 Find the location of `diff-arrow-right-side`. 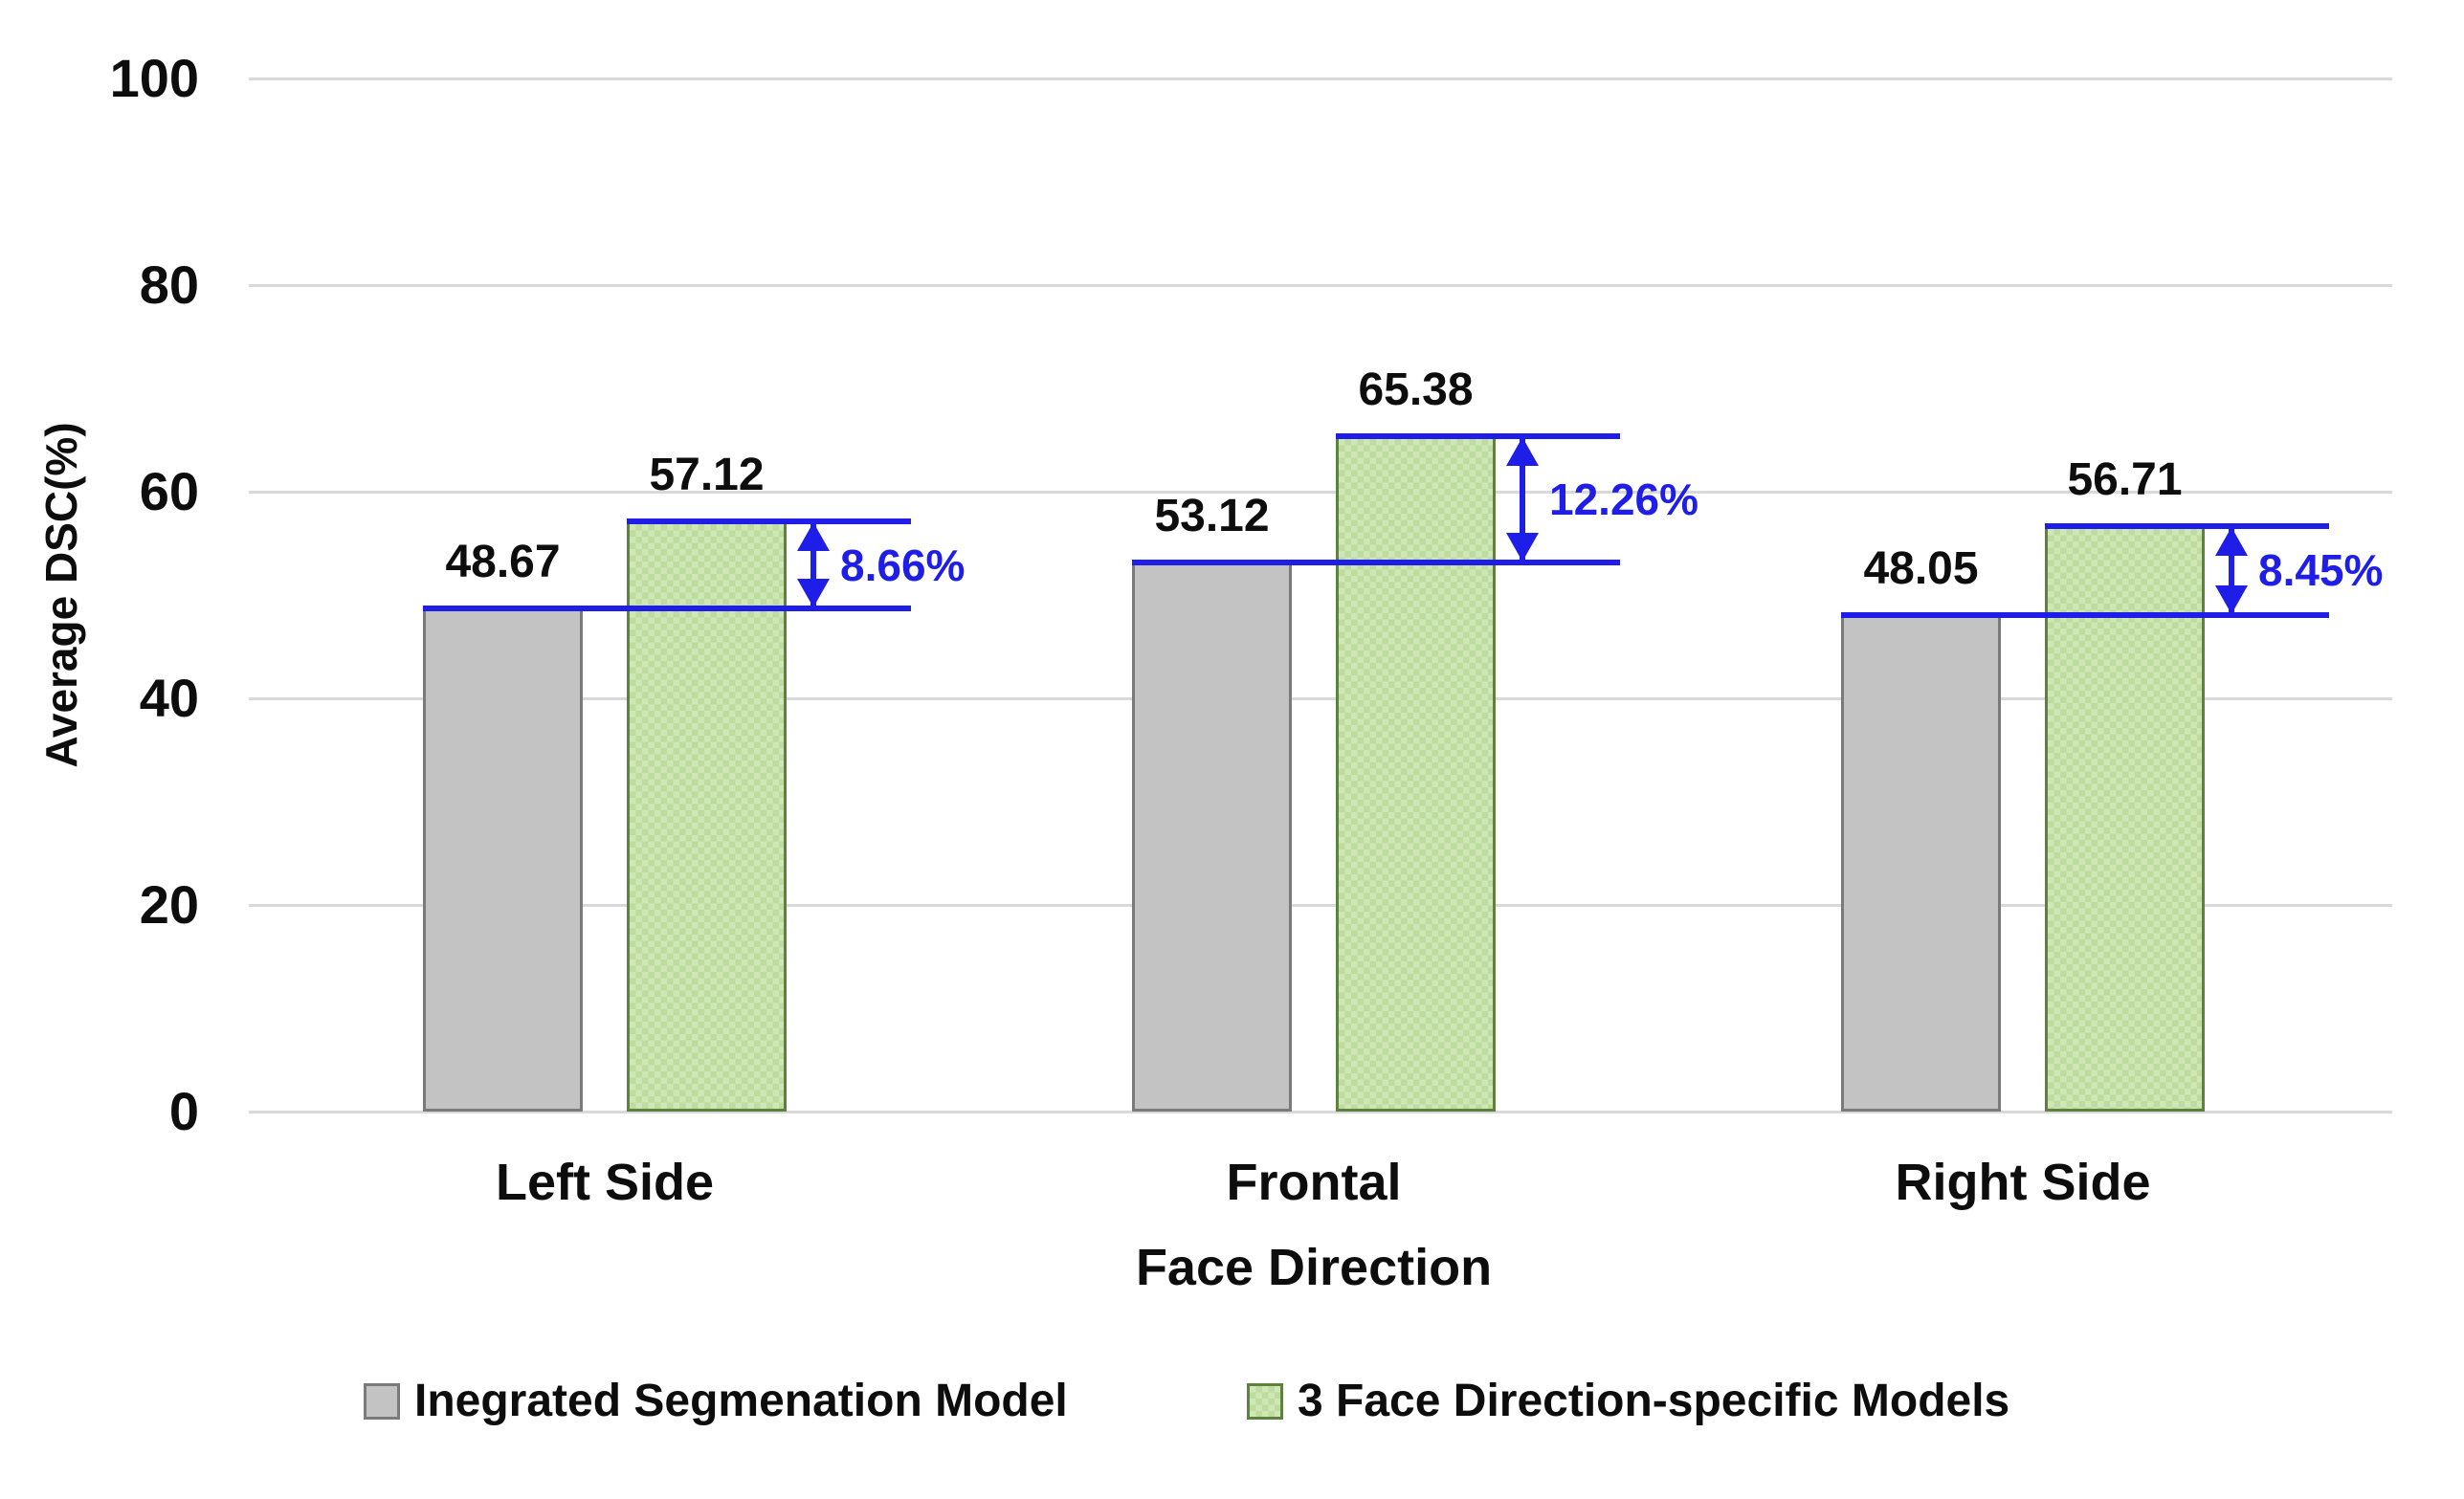

diff-arrow-right-side is located at coordinates (2232, 570).